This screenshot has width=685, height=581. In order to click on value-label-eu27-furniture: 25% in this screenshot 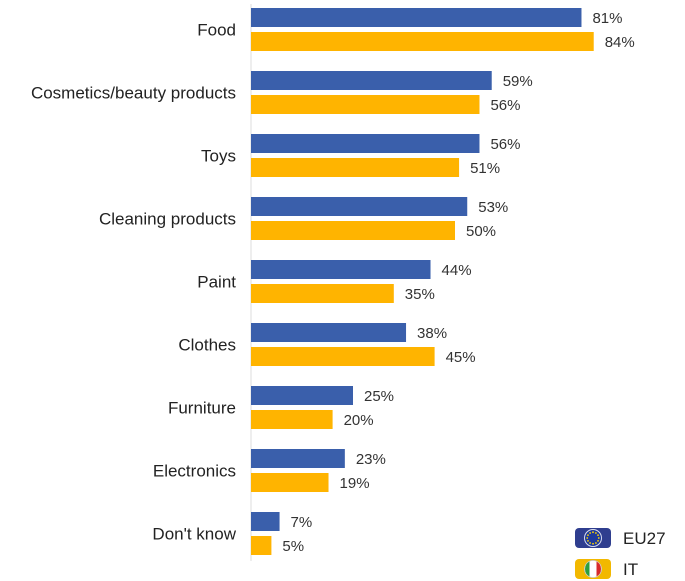, I will do `click(379, 396)`.